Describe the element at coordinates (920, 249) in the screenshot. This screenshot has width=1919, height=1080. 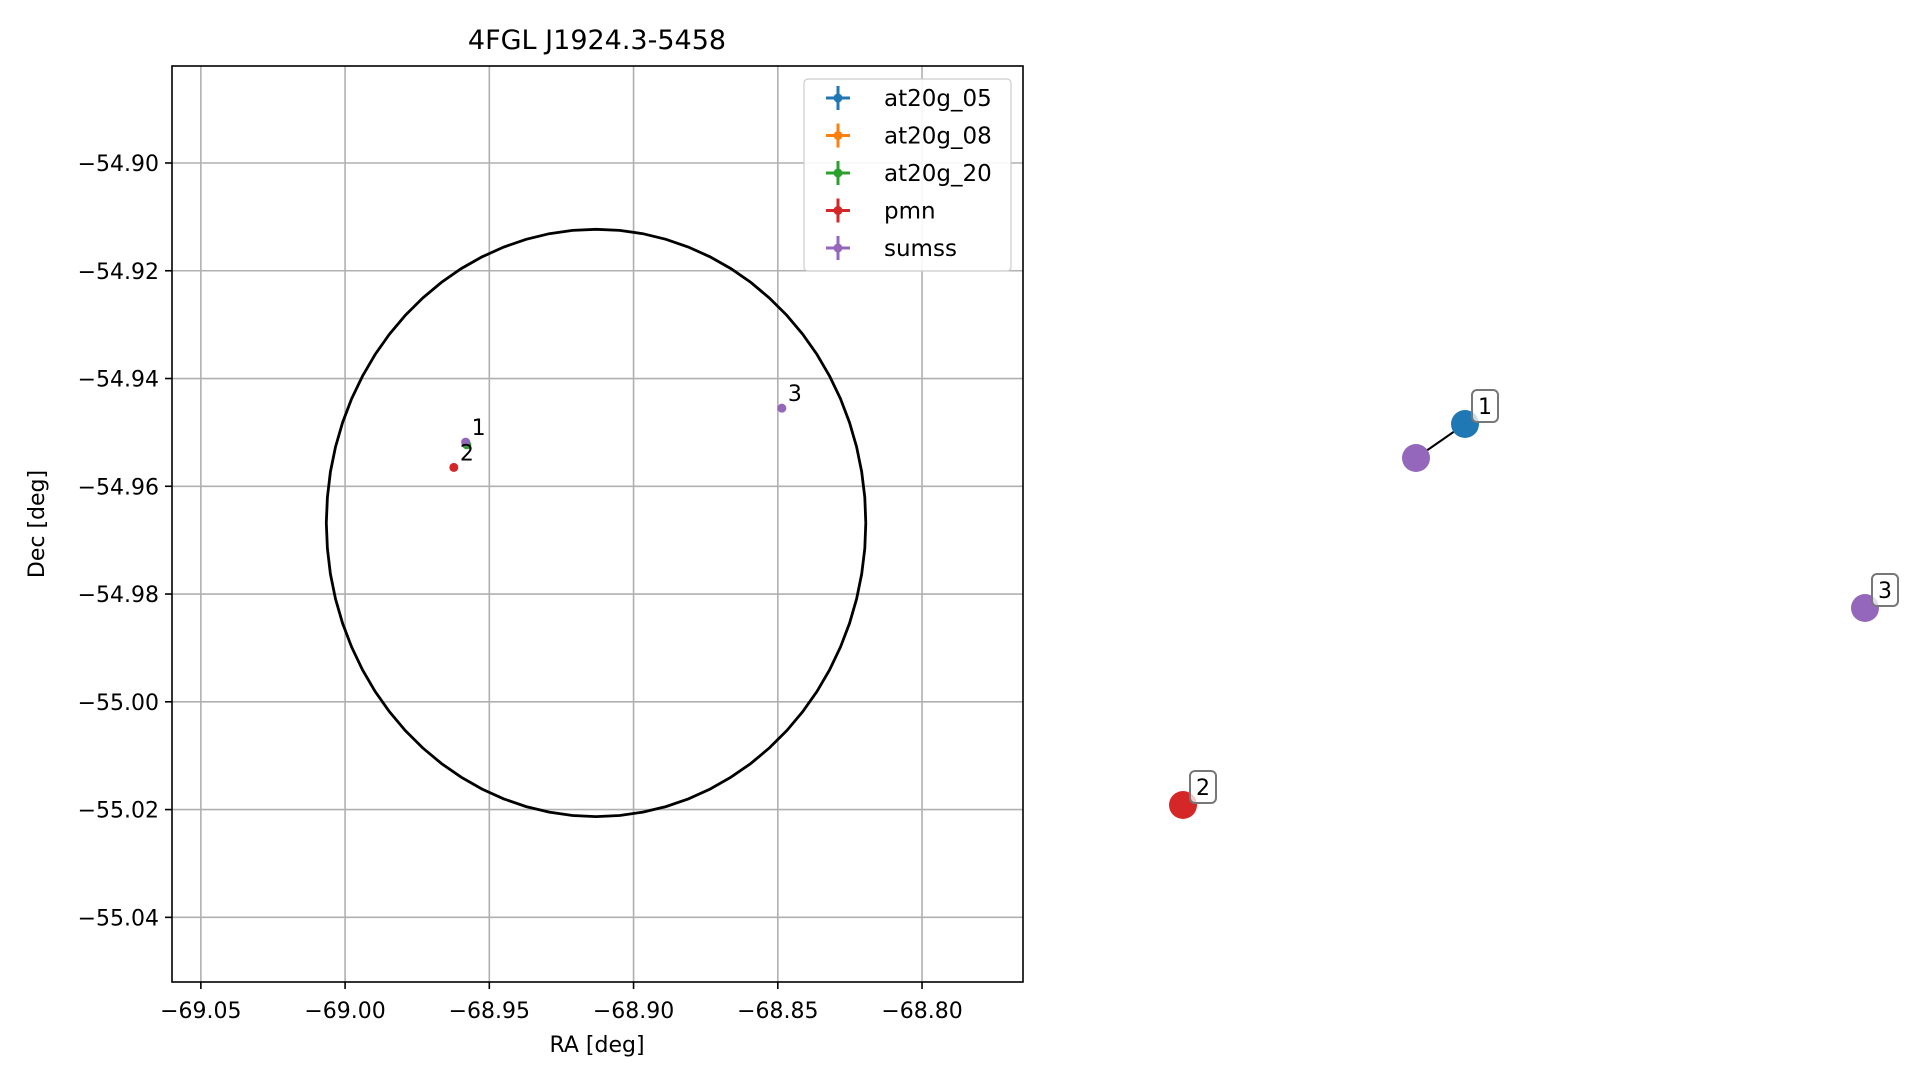
I see `legend-label: sumss` at that location.